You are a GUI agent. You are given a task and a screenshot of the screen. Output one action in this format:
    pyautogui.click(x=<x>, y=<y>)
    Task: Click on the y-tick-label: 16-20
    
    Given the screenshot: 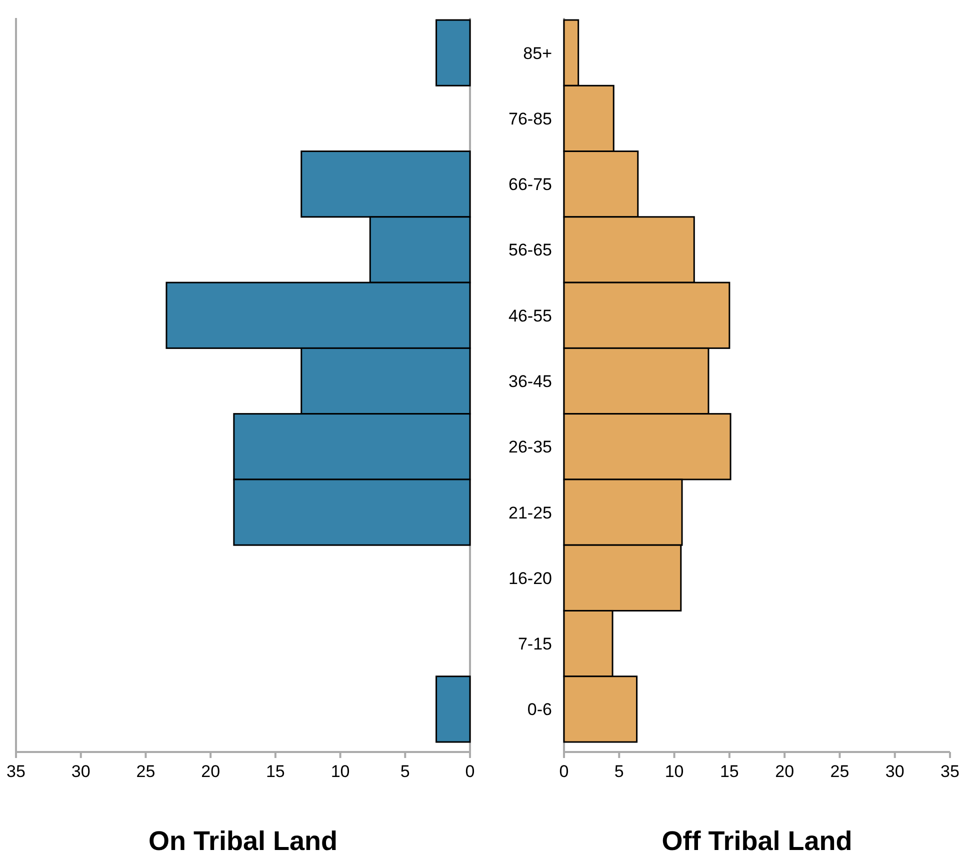 What is the action you would take?
    pyautogui.click(x=530, y=578)
    